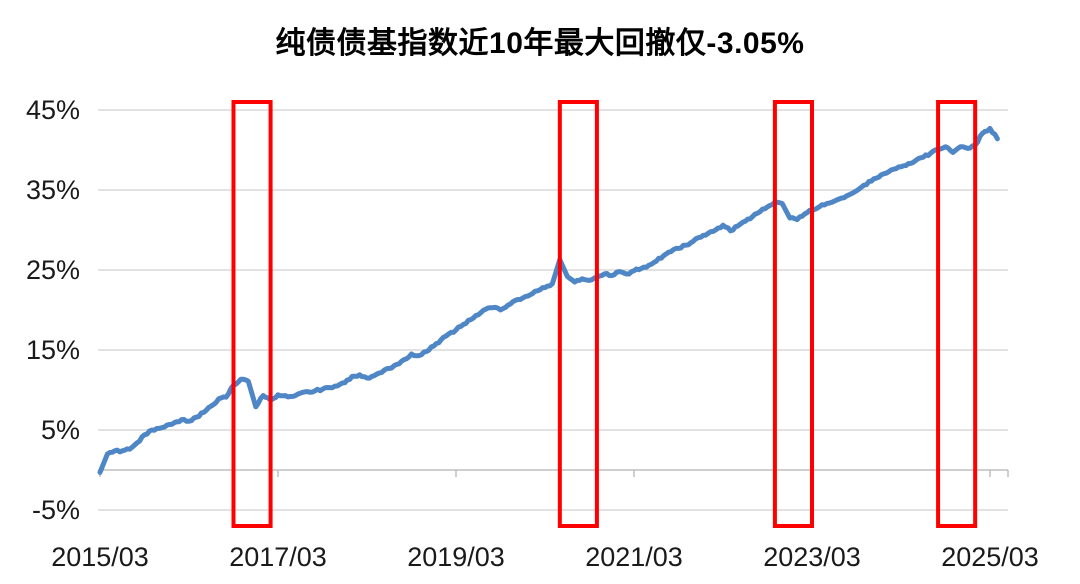 The width and height of the screenshot is (1080, 584). Describe the element at coordinates (53, 270) in the screenshot. I see `y-axis-tick-label: 25%` at that location.